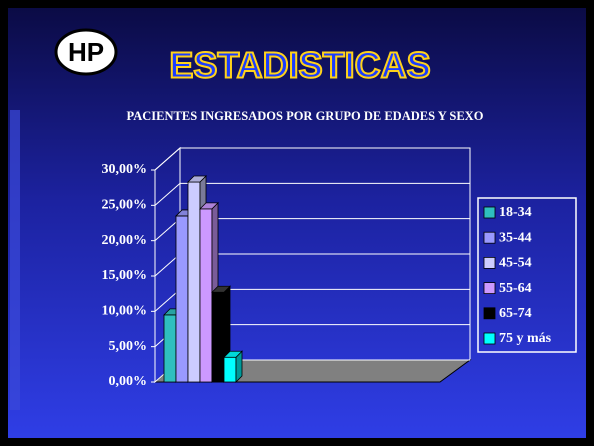  Describe the element at coordinates (128, 346) in the screenshot. I see `y-tick-label: 5,00%` at that location.